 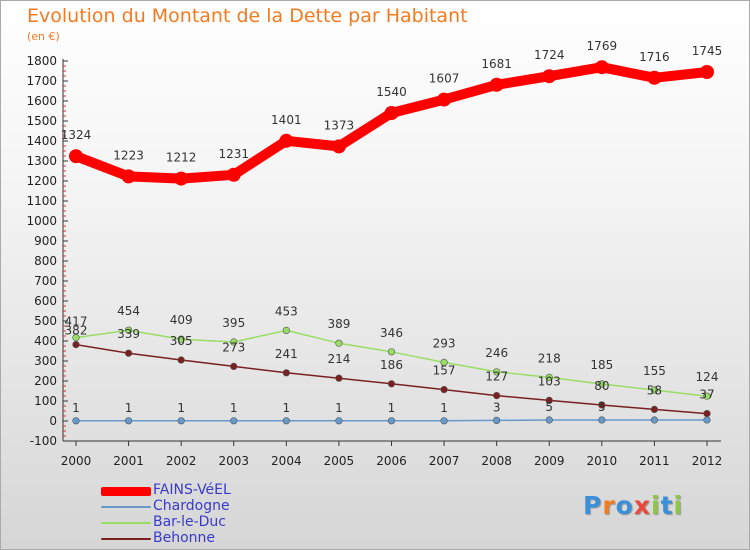 What do you see at coordinates (76, 461) in the screenshot?
I see `x-tick-label: 2000` at bounding box center [76, 461].